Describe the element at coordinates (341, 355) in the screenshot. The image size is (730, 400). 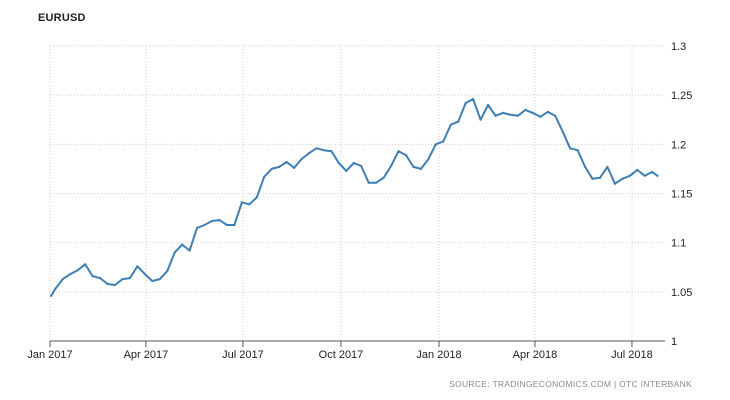
I see `x-tick-label: Oct 2017` at that location.